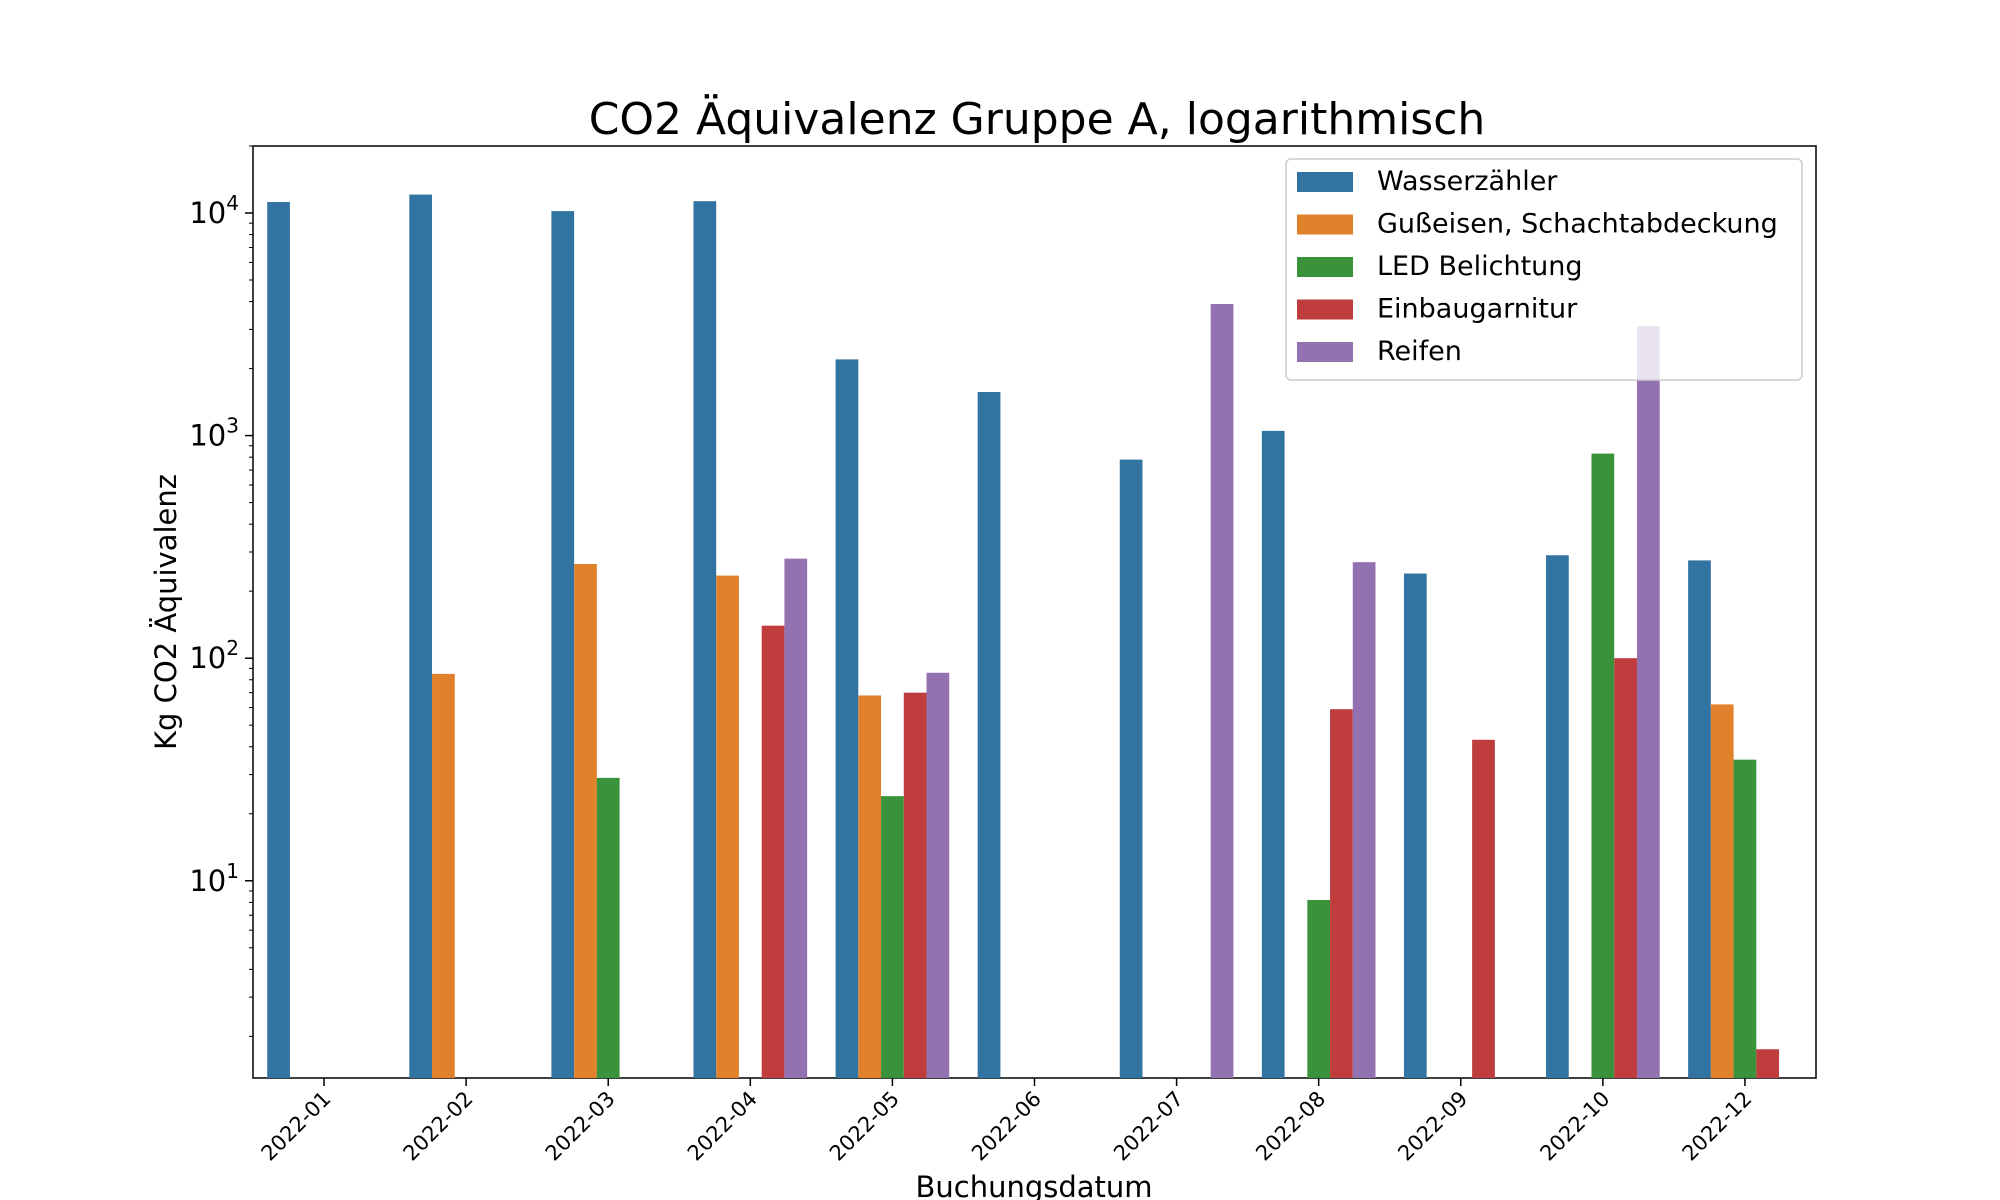 Image resolution: width=2000 pixels, height=1200 pixels. What do you see at coordinates (1415, 825) in the screenshot?
I see `bar-wasserzähler-2022-09` at bounding box center [1415, 825].